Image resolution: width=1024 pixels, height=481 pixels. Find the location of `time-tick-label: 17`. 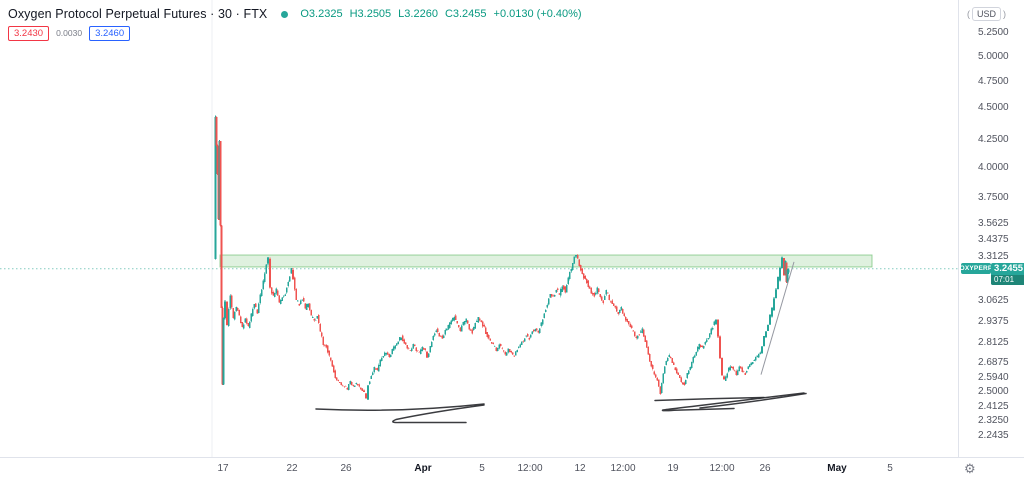

time-tick-label: 17 is located at coordinates (223, 468).